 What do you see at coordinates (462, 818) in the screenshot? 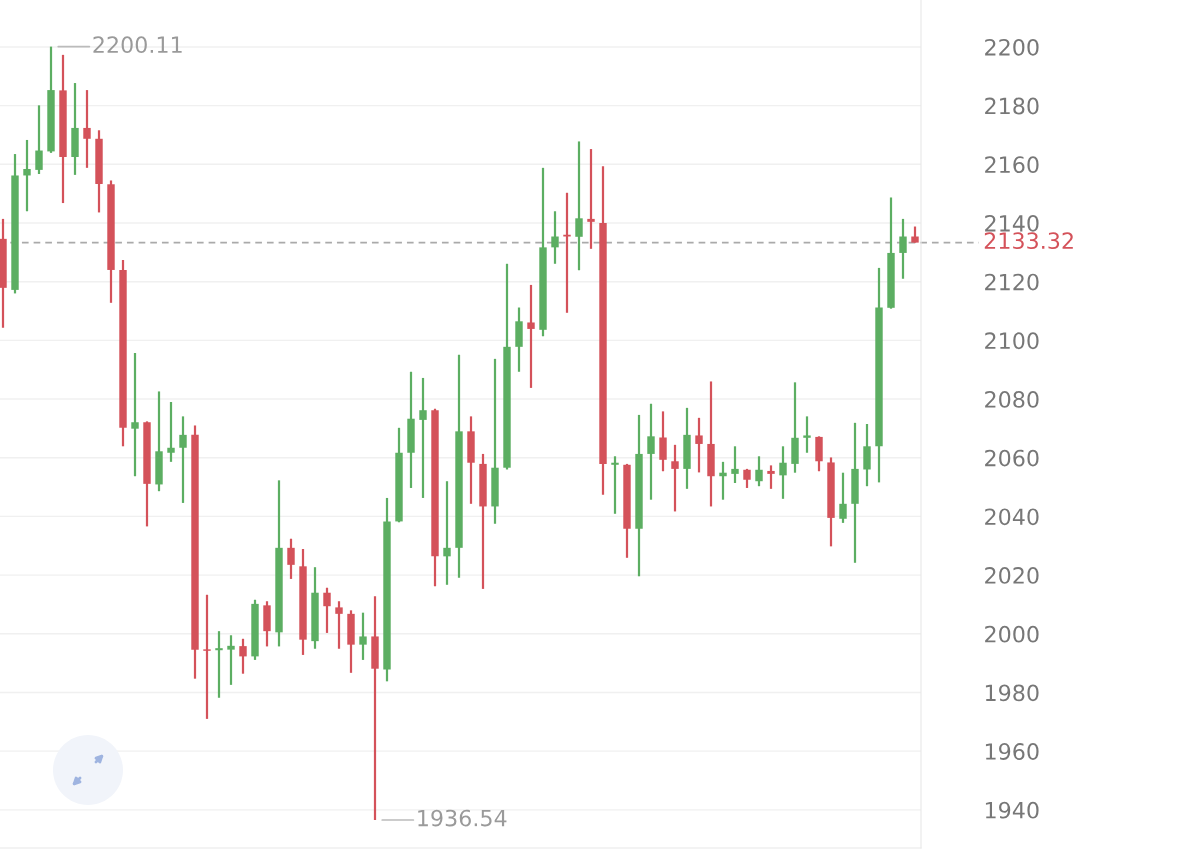
I see `annotation: 1936.54` at bounding box center [462, 818].